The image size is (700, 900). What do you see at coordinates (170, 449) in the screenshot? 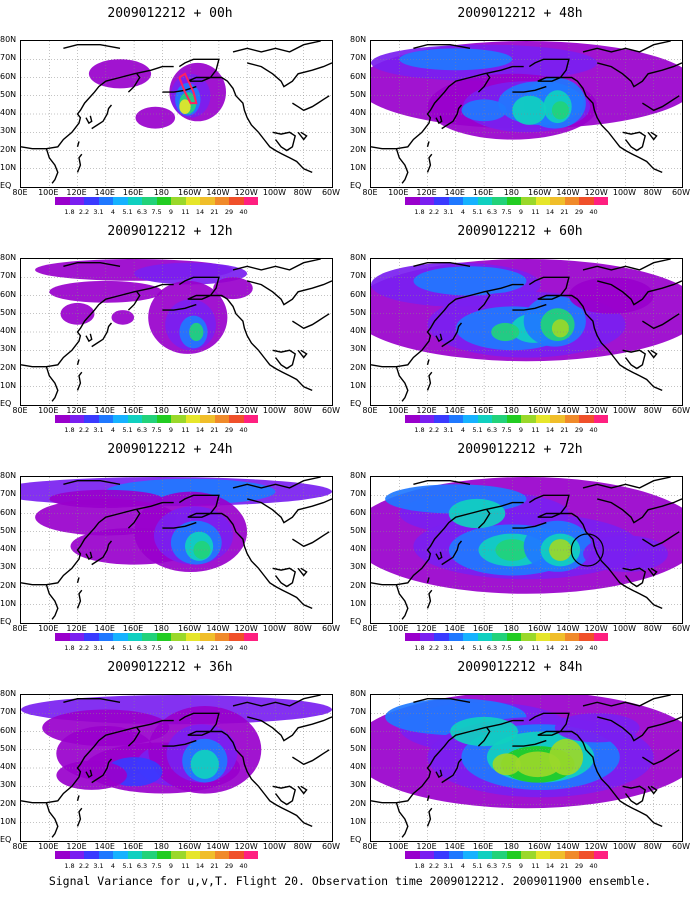
I see `panel-title: 2009012212 + 24h` at bounding box center [170, 449].